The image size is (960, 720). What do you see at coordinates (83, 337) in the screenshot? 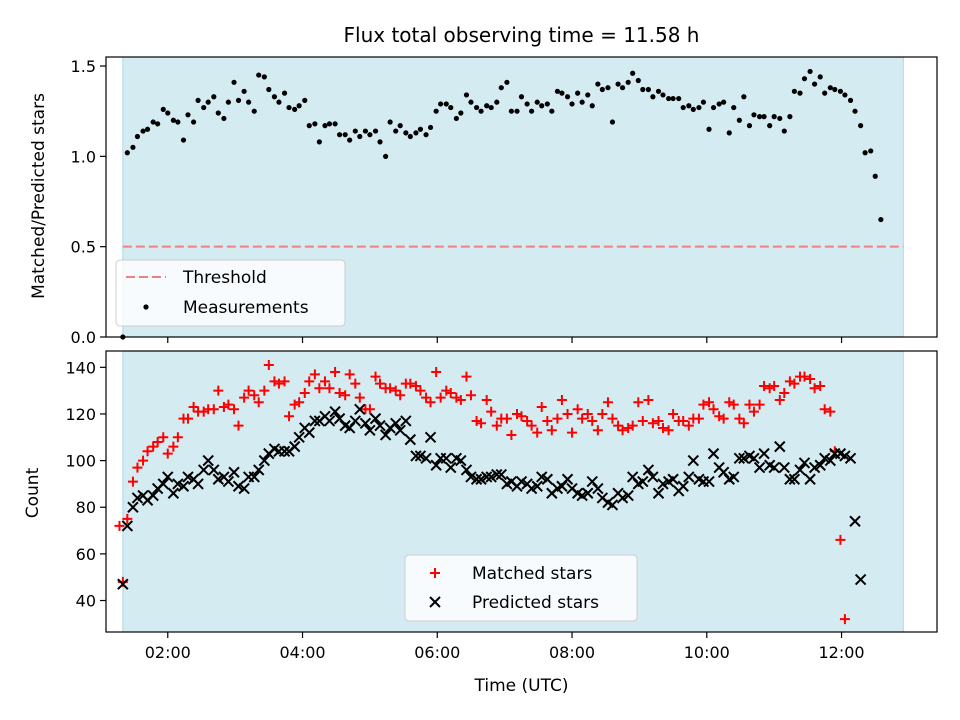
I see `y-tick-label: 0.0` at bounding box center [83, 337].